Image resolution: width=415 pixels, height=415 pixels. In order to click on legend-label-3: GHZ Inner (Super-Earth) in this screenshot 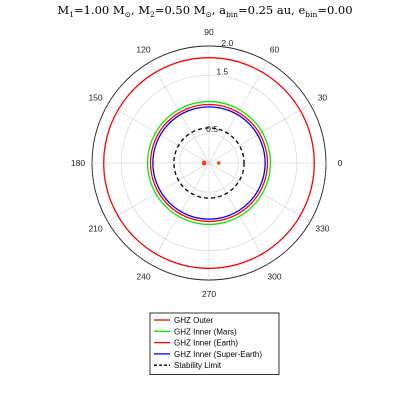, I will do `click(218, 354)`.